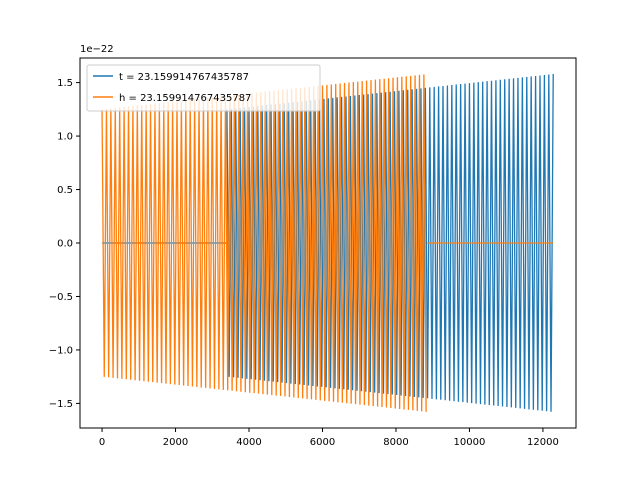  I want to click on y-tick-label: 0.0, so click(65, 244).